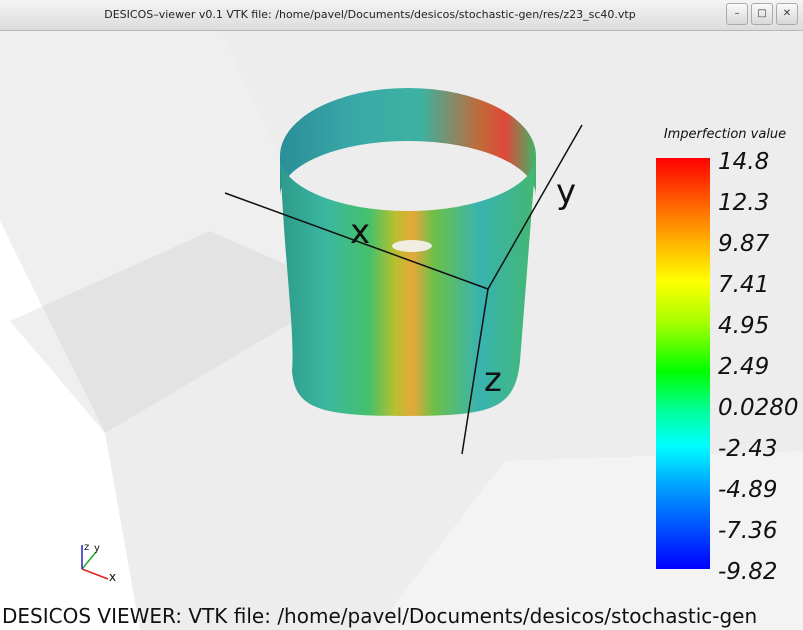 The image size is (803, 630). What do you see at coordinates (412, 246) in the screenshot?
I see `cylinder-opening` at bounding box center [412, 246].